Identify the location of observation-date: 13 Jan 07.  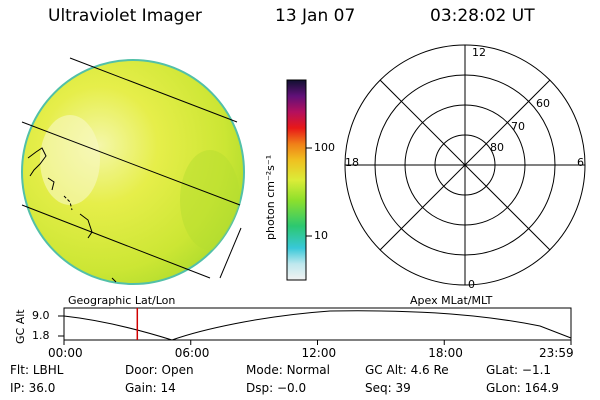
(315, 16).